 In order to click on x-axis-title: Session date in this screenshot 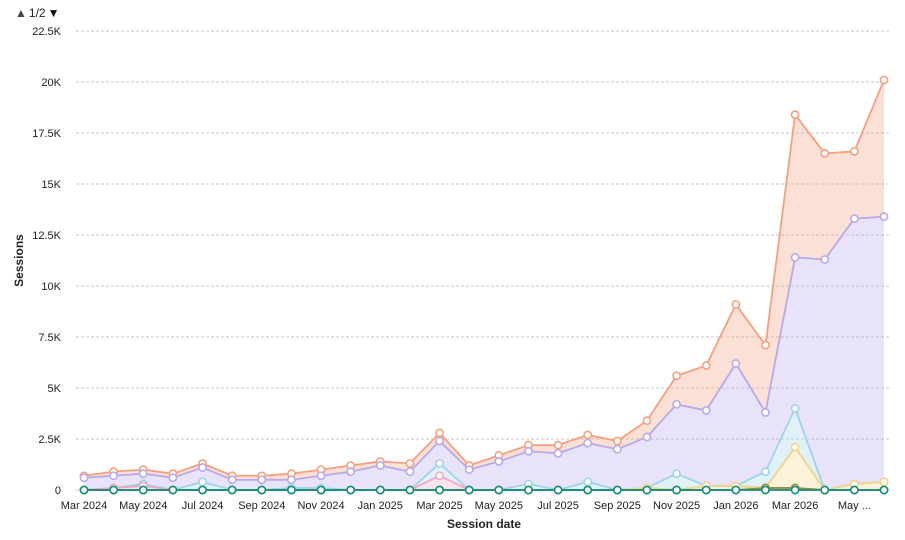, I will do `click(484, 524)`.